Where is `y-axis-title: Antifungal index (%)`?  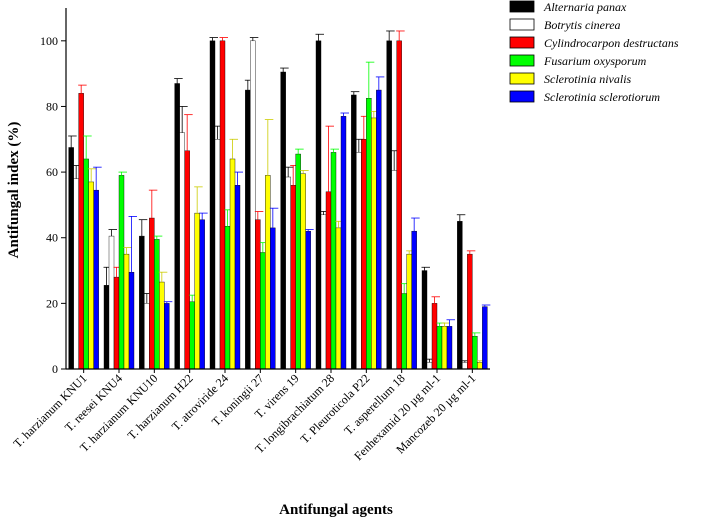 y-axis-title: Antifungal index (%) is located at coordinates (14, 190).